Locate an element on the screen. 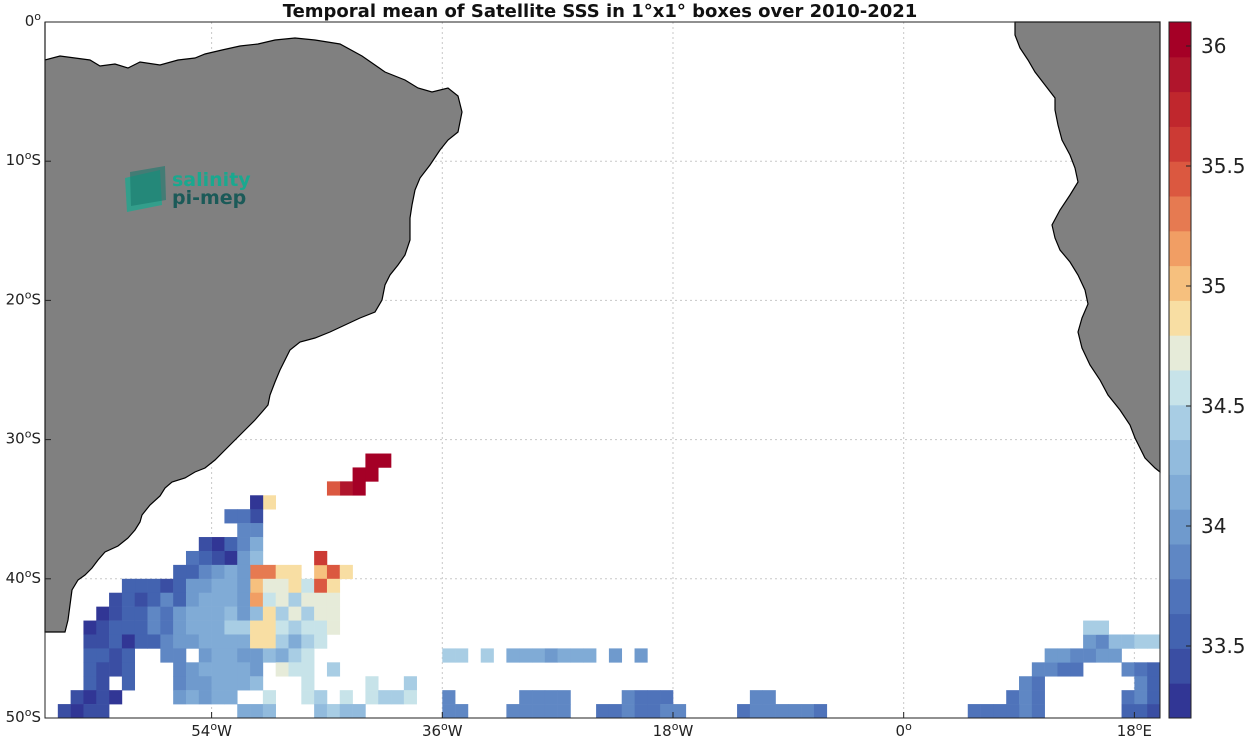 The width and height of the screenshot is (1245, 740). x-tick-label: 36oW is located at coordinates (442, 730).